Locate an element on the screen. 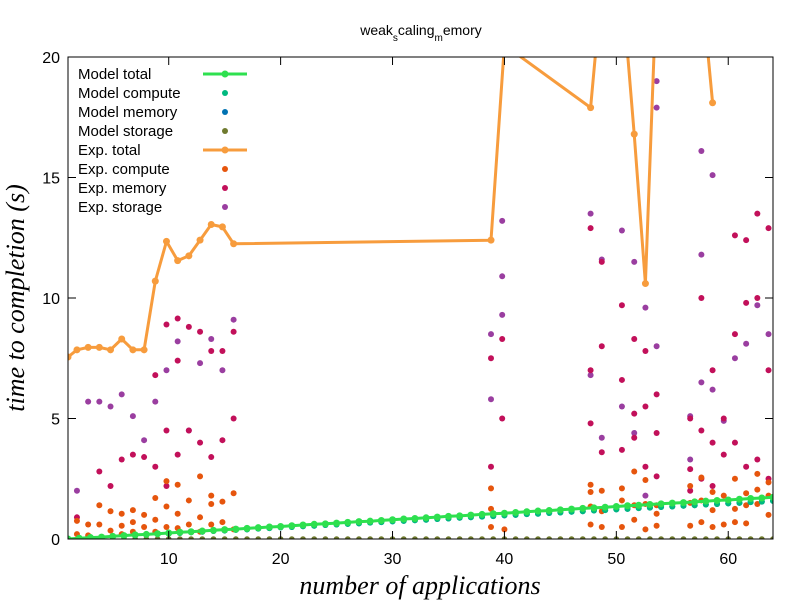  legend-item-exp-memory: Exp. memory is located at coordinates (153, 188).